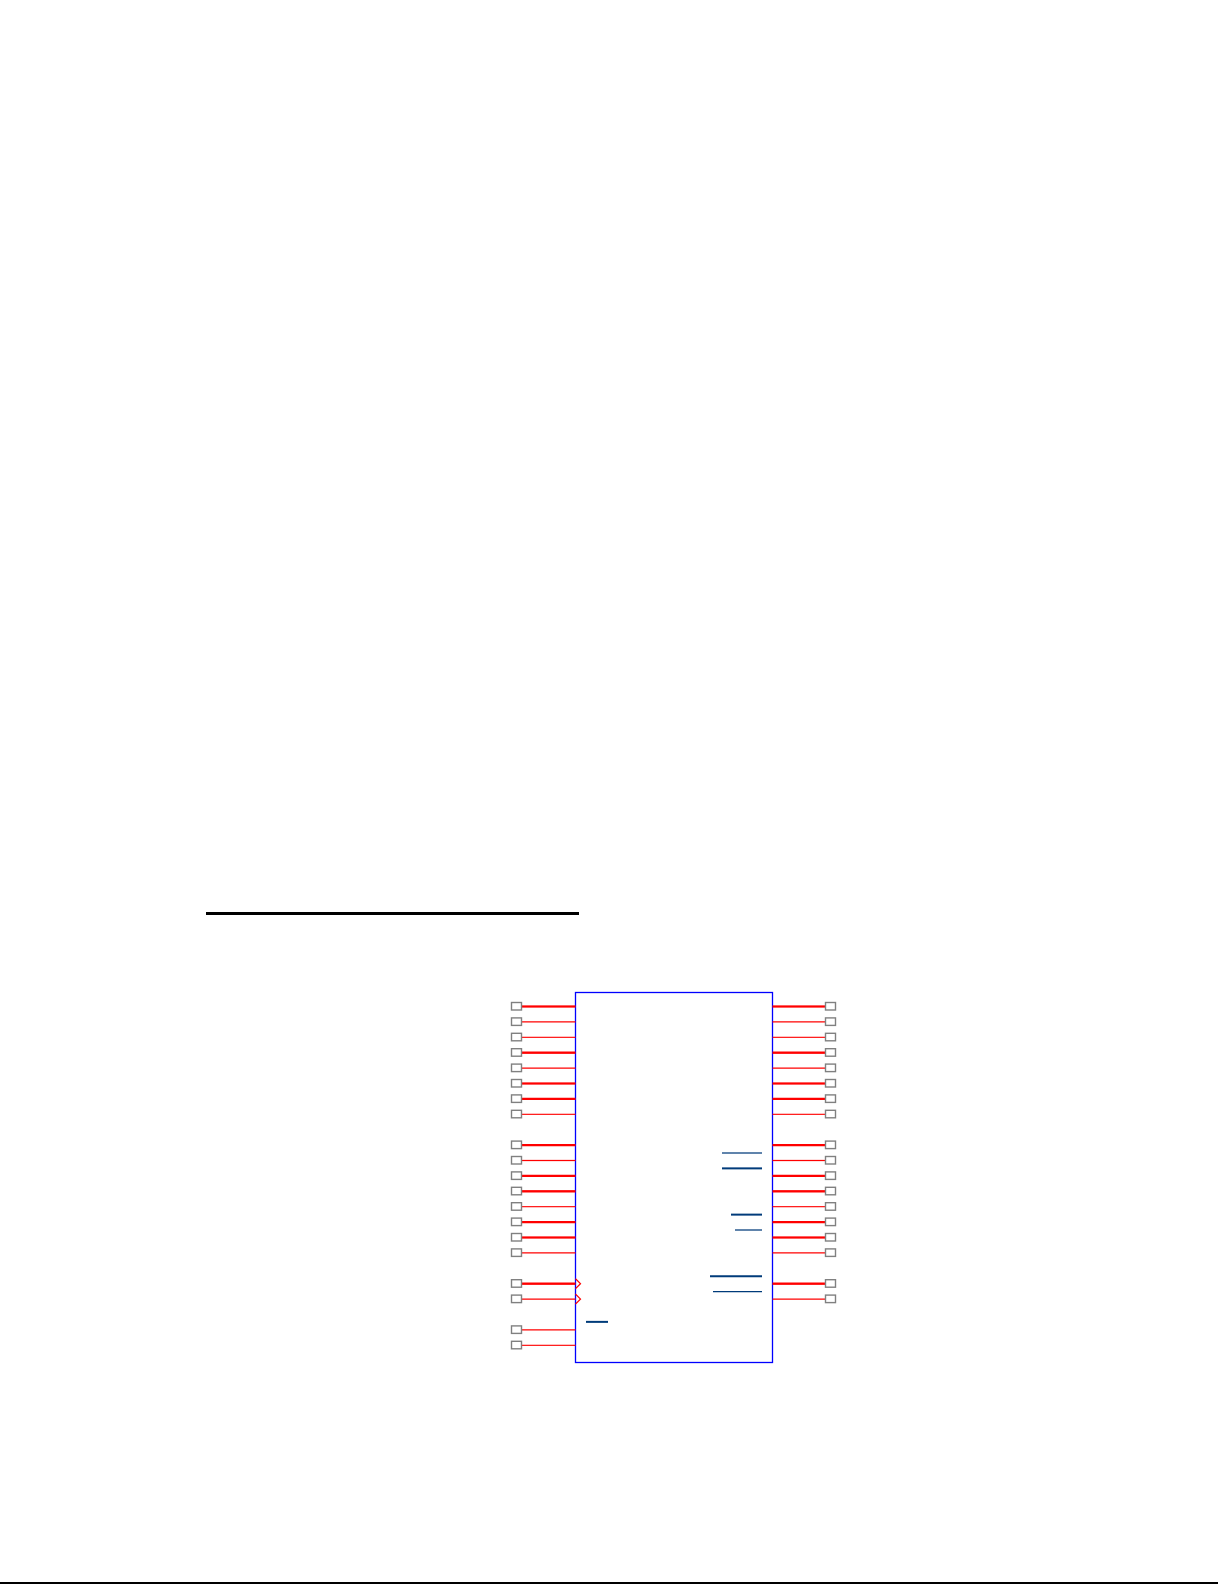 Image resolution: width=1225 pixels, height=1585 pixels. Describe the element at coordinates (674, 1177) in the screenshot. I see `component-body` at that location.